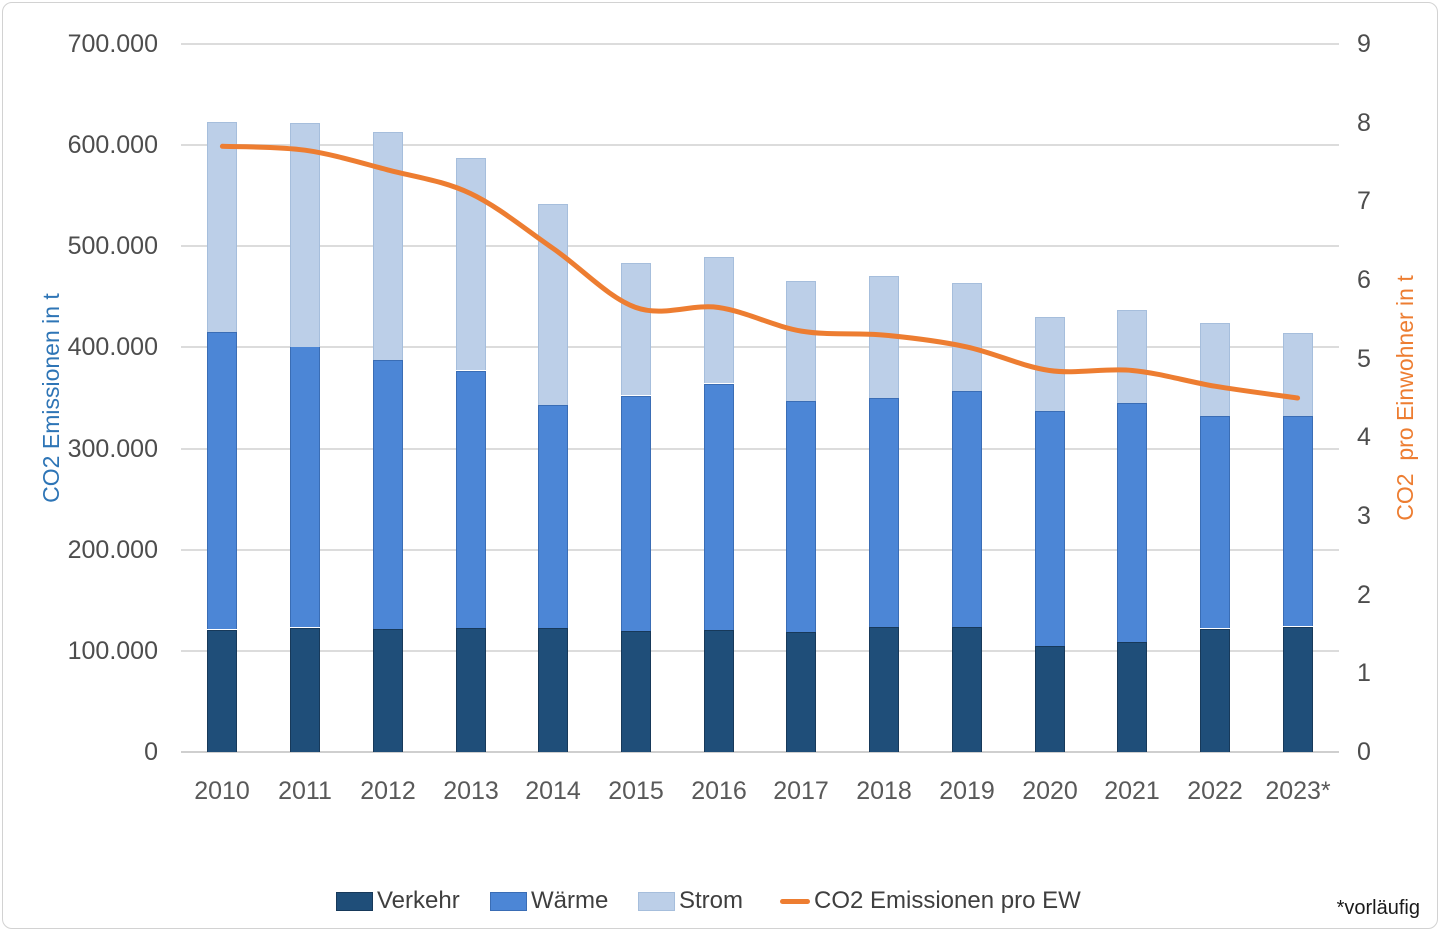 This screenshot has width=1440, height=934. What do you see at coordinates (1364, 44) in the screenshot?
I see `y-tick-label-right: 9` at bounding box center [1364, 44].